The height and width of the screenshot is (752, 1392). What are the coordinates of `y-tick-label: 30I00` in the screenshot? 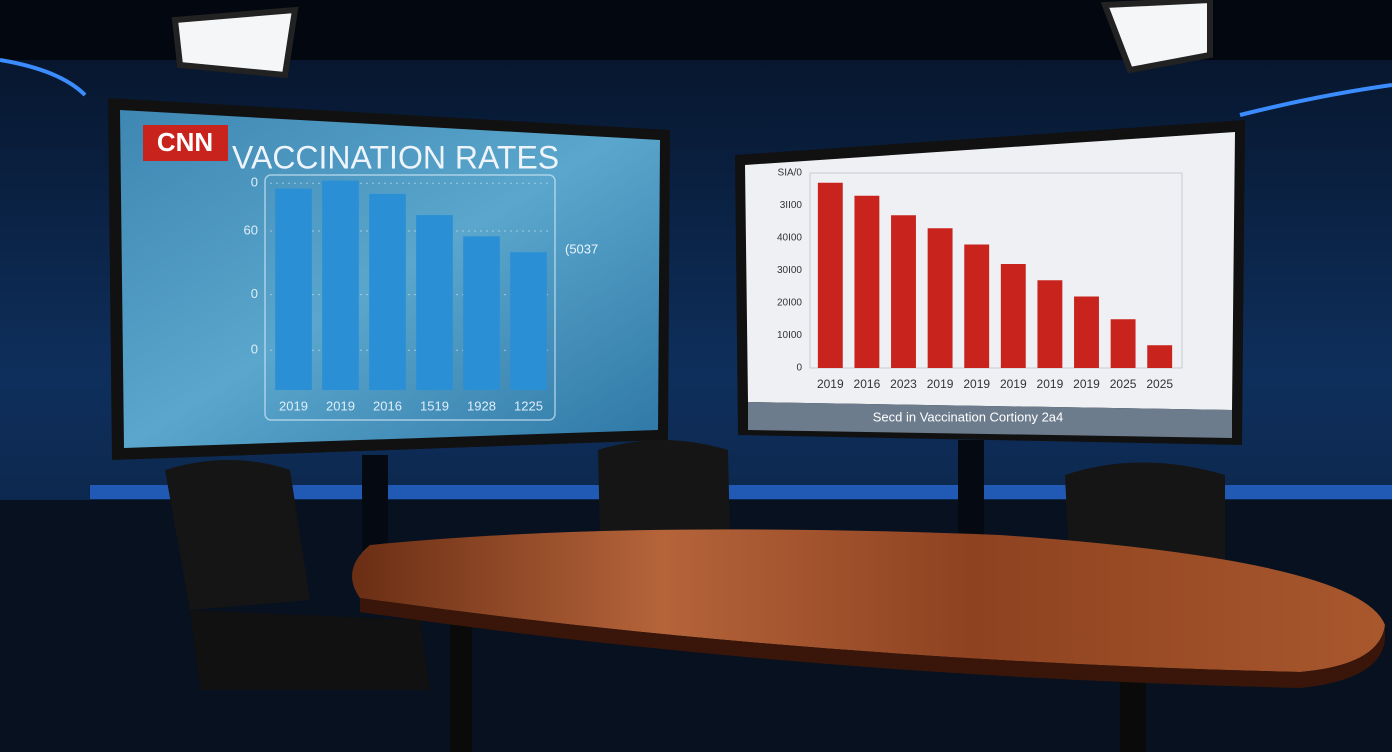 It's located at (789, 270).